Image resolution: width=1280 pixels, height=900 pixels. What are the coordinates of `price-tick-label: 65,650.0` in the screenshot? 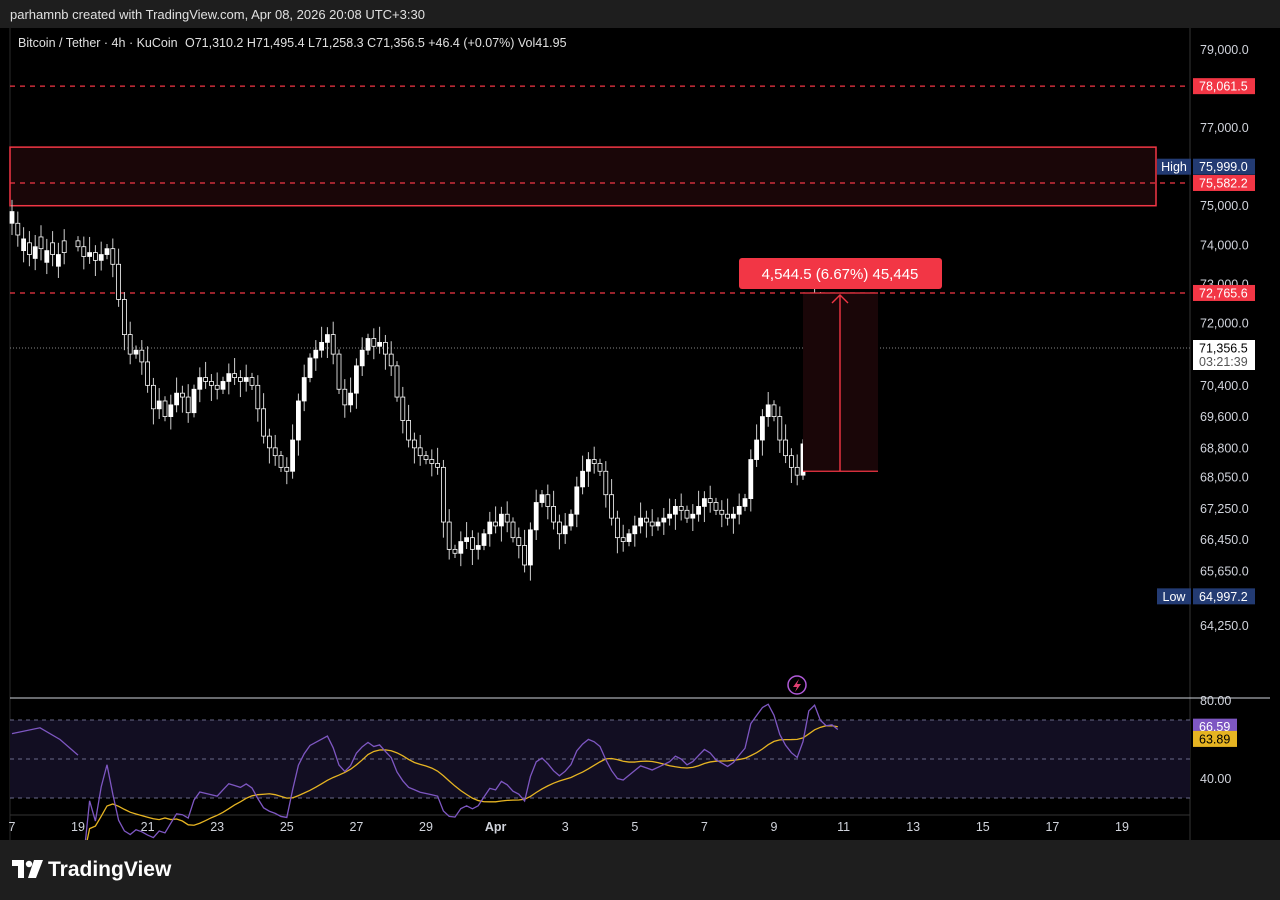 It's located at (1224, 571).